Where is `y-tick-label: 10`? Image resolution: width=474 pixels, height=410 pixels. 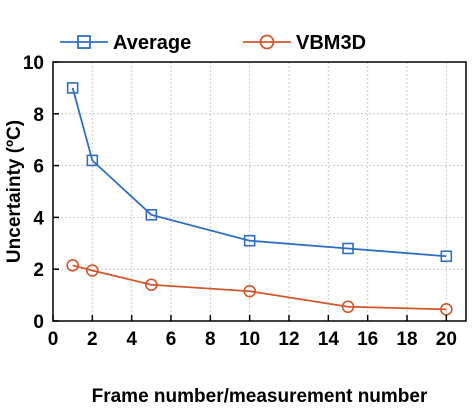
y-tick-label: 10 is located at coordinates (33, 63).